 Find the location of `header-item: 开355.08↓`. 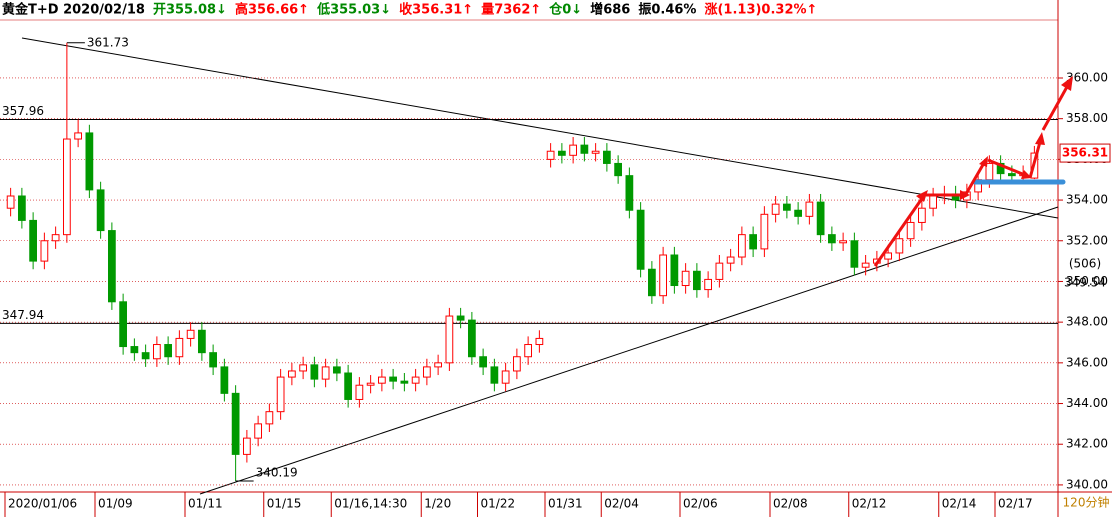

header-item: 开355.08↓ is located at coordinates (190, 10).